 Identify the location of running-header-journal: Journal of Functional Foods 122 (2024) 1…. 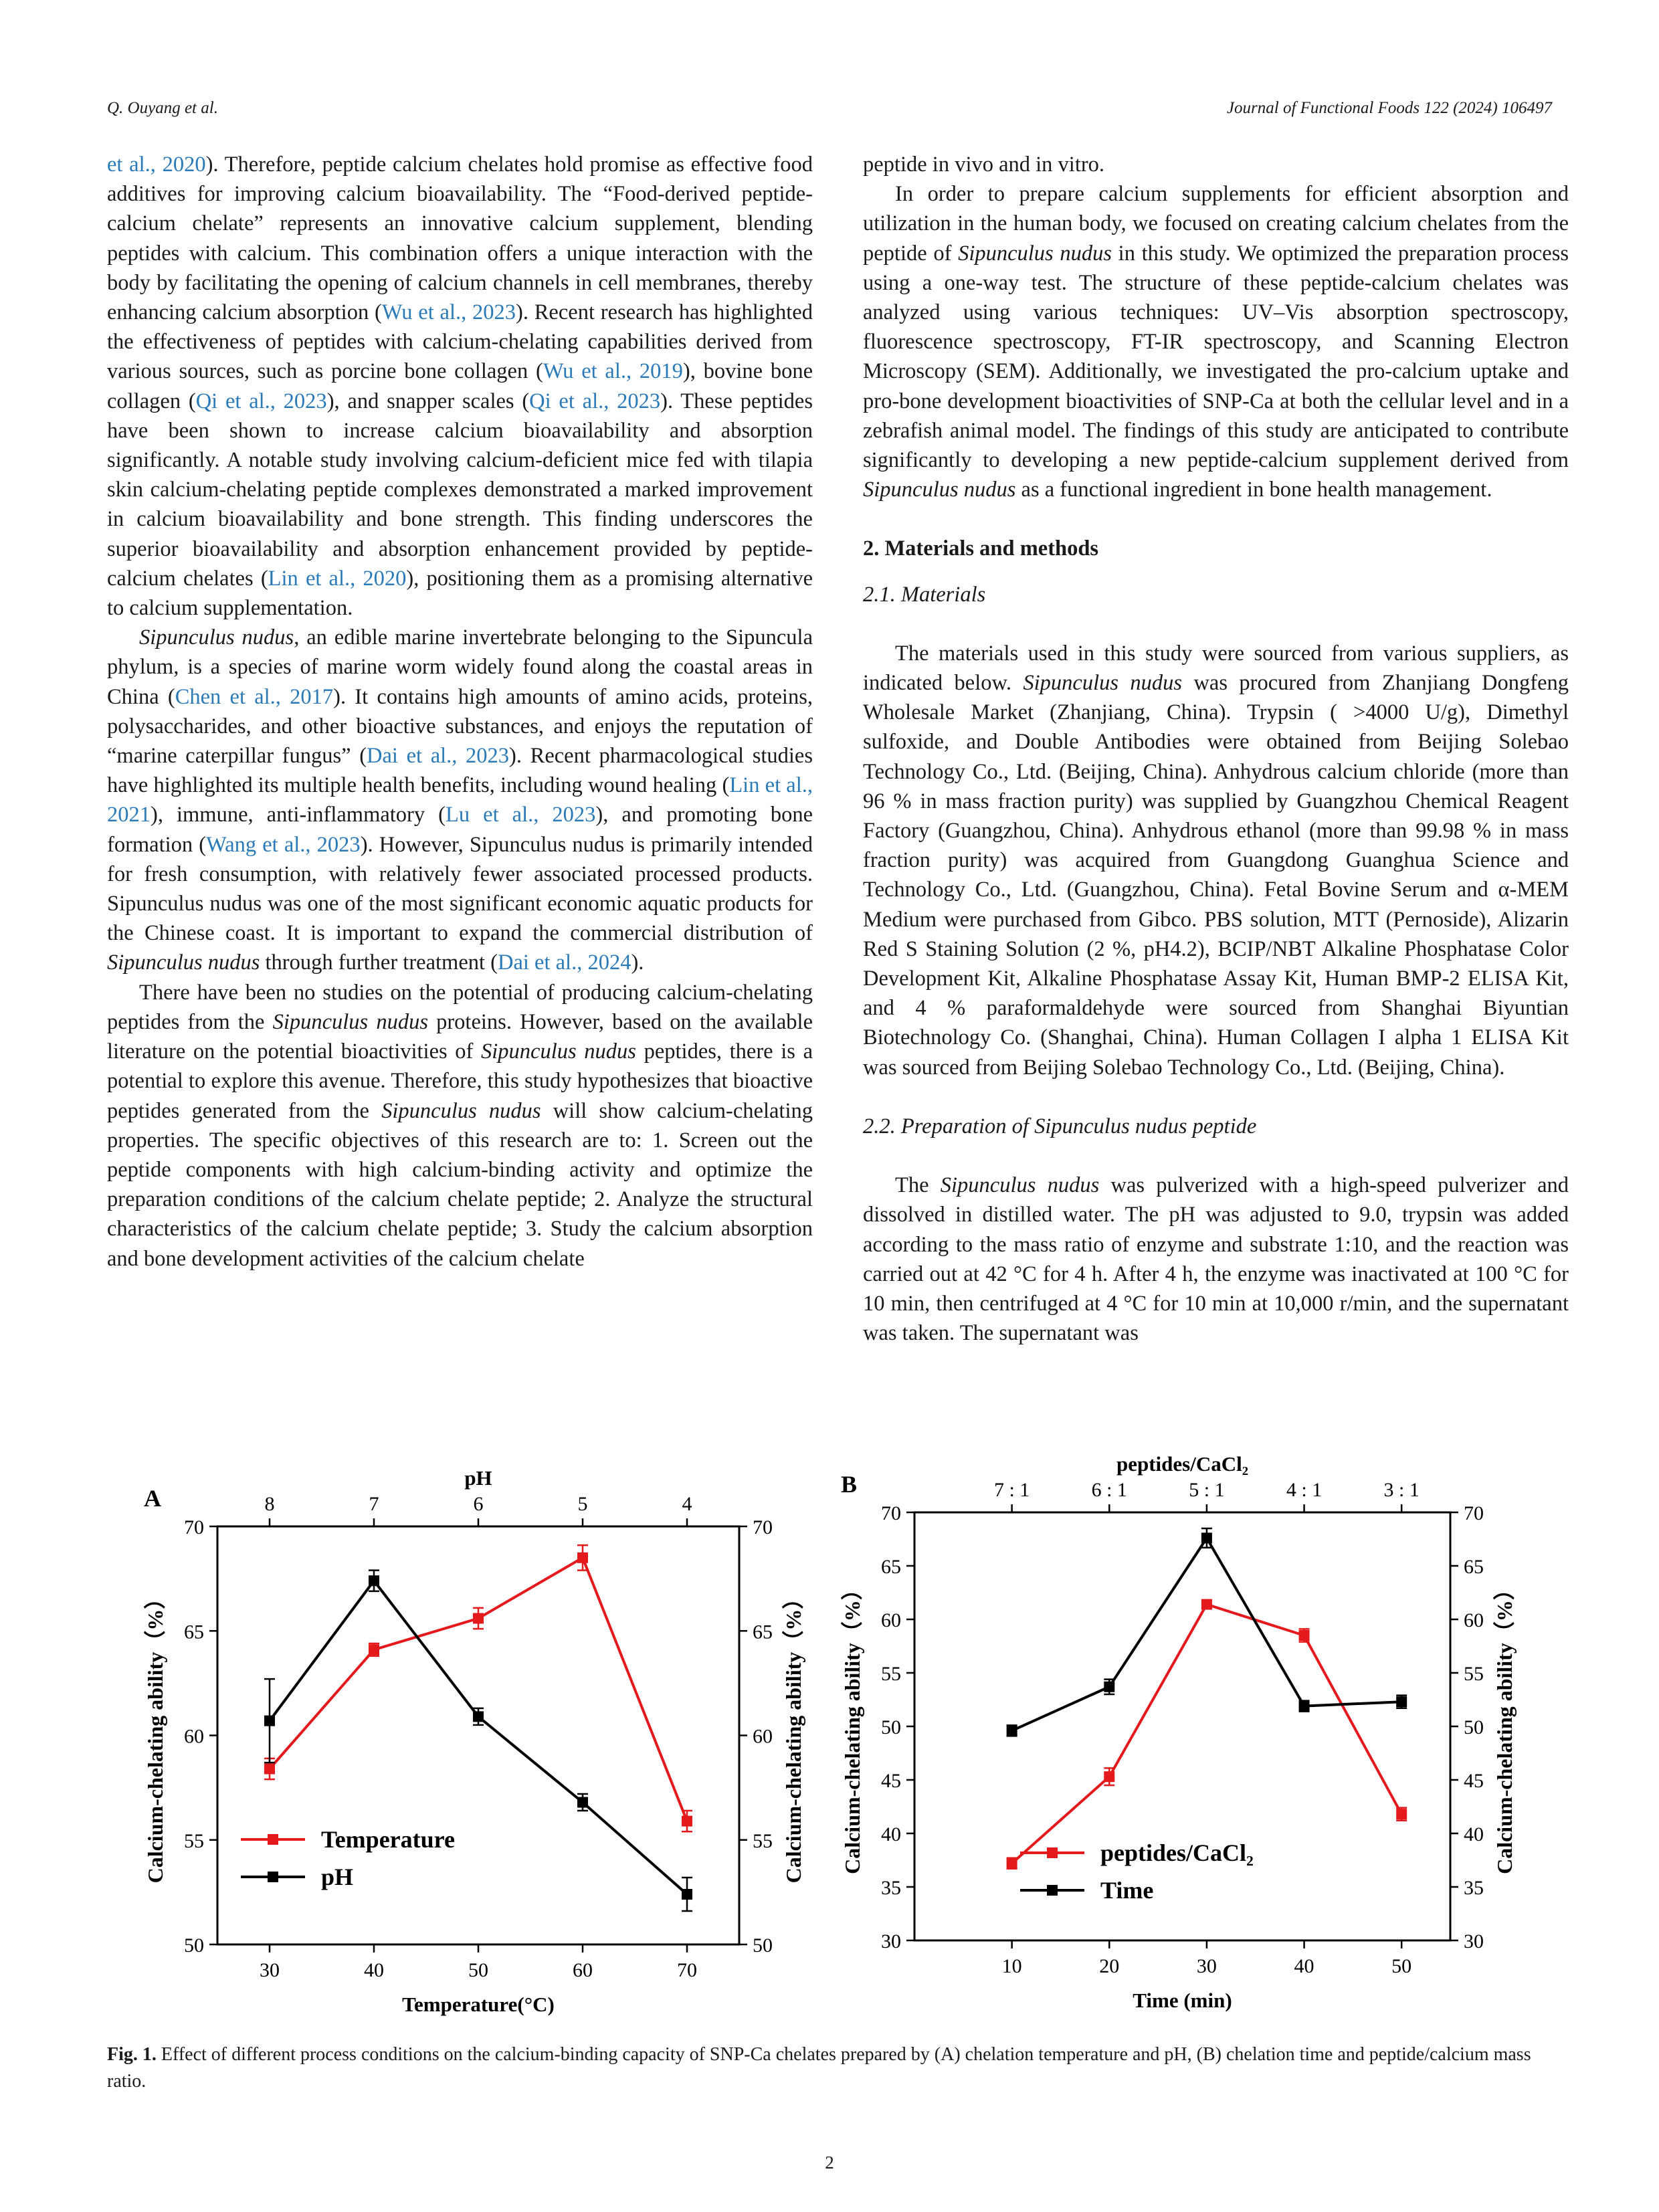
(1389, 108).